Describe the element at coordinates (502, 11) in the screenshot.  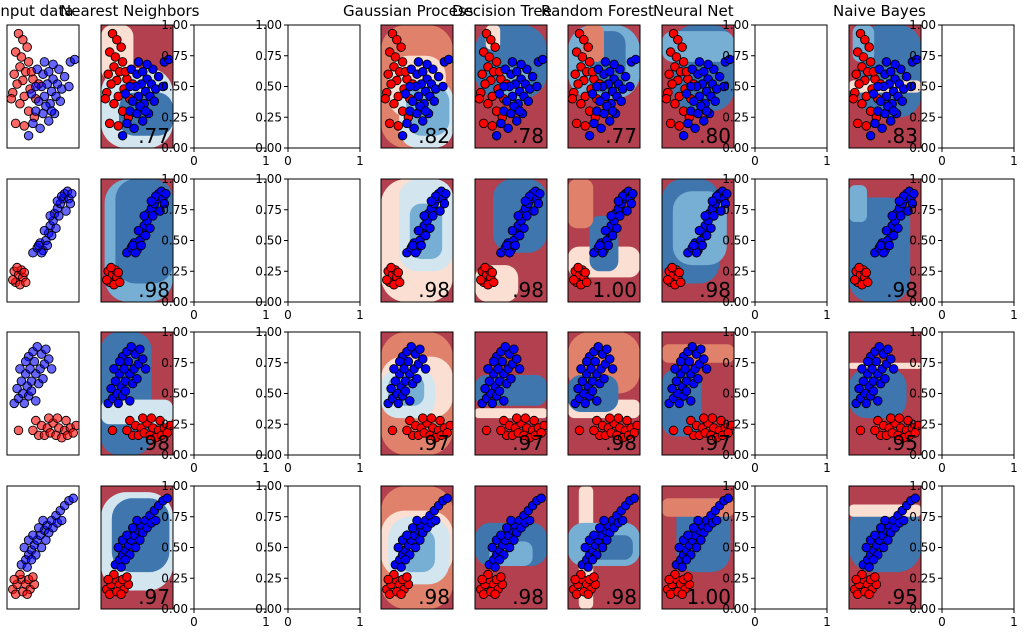
I see `column-title-5: Decision Tree` at that location.